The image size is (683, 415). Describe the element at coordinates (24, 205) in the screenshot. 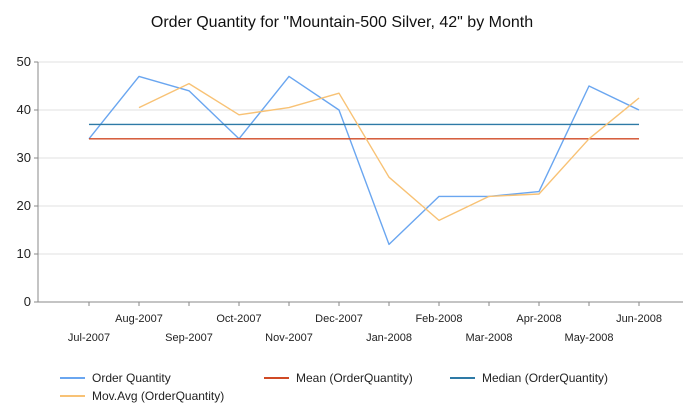

I see `y-tick-label: 20` at that location.